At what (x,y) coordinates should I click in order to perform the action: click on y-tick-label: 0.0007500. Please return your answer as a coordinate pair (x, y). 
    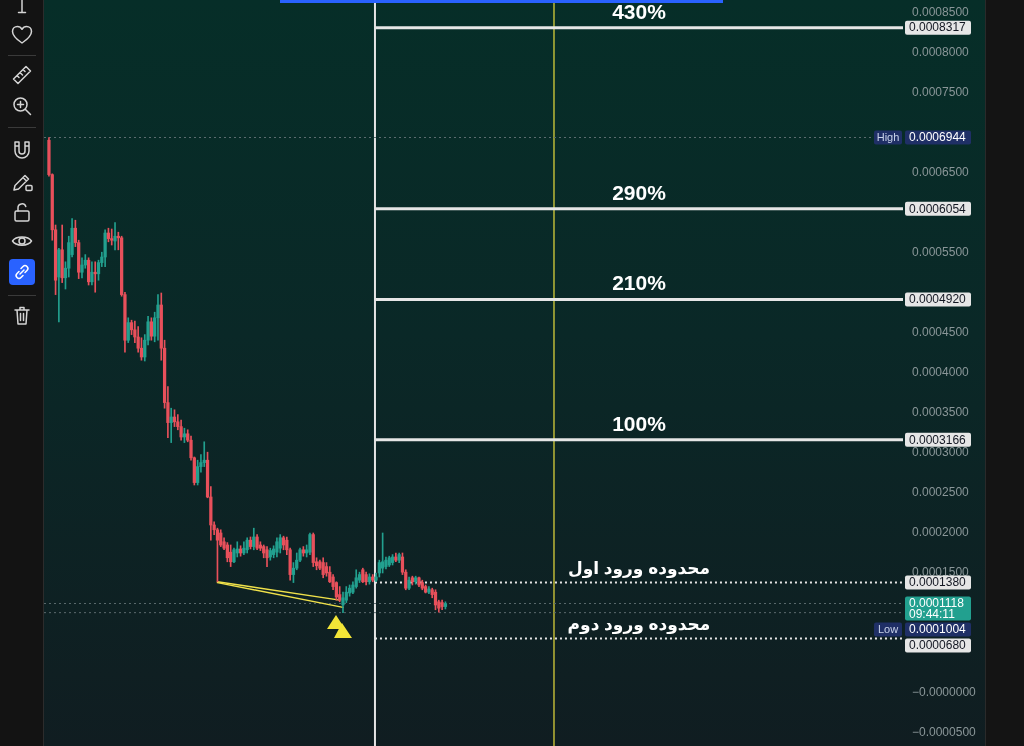
    Looking at the image, I should click on (941, 92).